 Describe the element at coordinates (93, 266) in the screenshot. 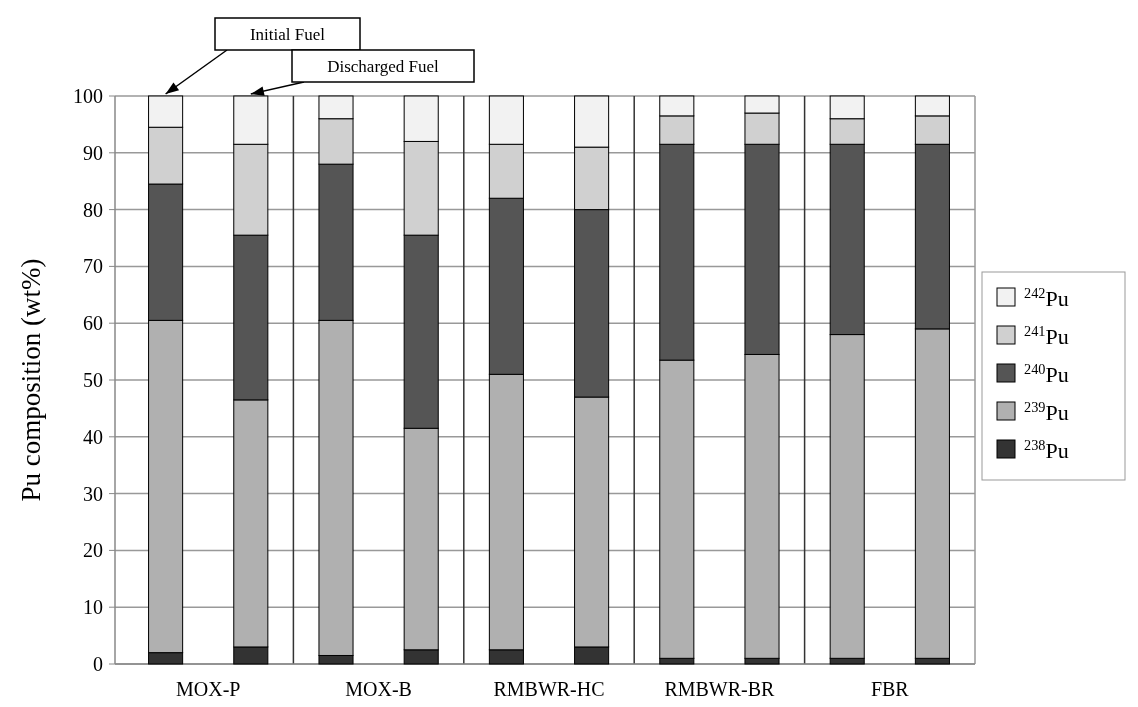

I see `y-tick-label: 70` at that location.